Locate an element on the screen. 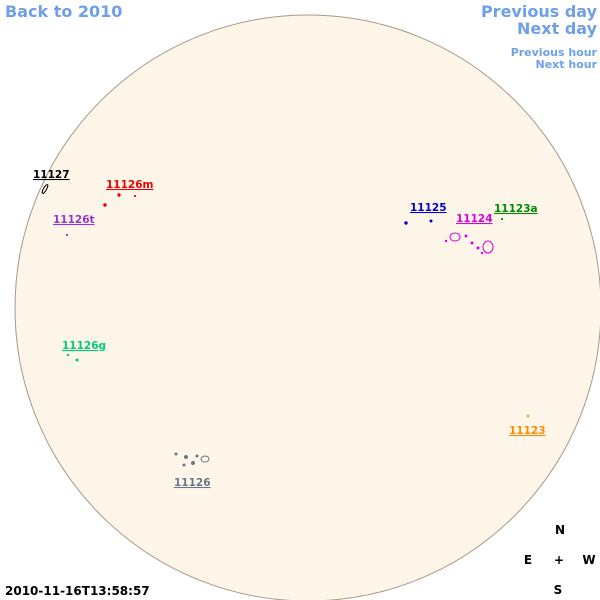  previous-day-link: Previous day is located at coordinates (539, 11).